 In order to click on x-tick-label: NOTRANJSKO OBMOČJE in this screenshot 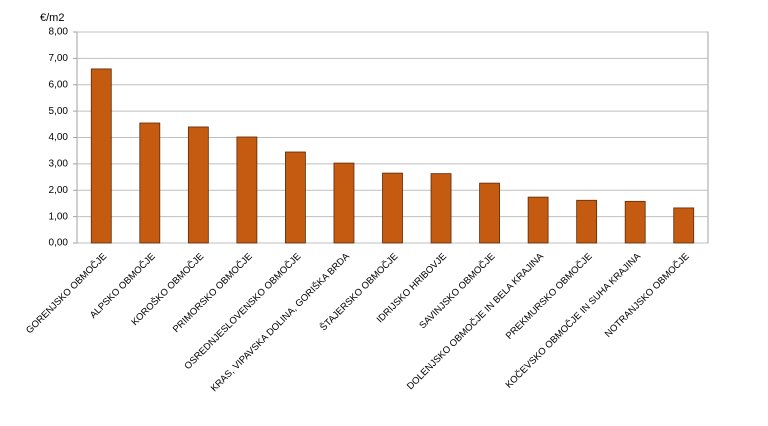, I will do `click(647, 295)`.